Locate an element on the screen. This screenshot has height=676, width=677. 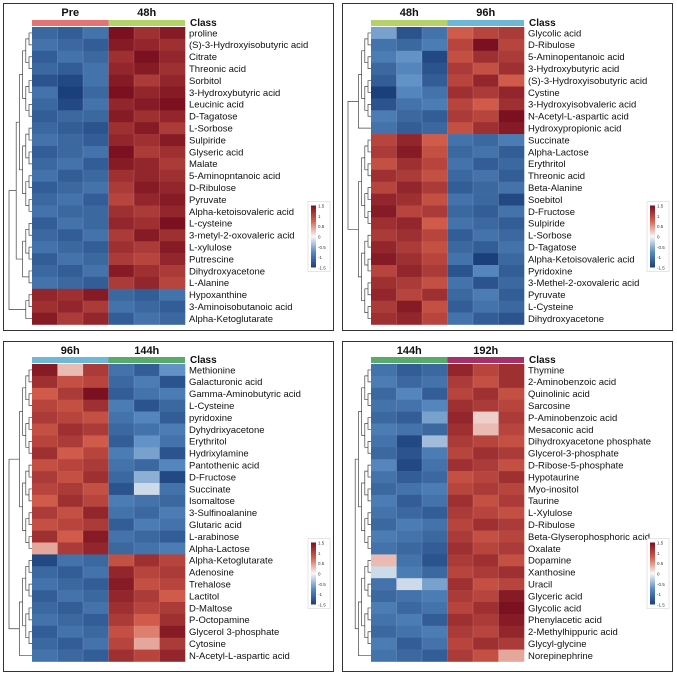
legend-tick: 1.5 is located at coordinates (321, 543).